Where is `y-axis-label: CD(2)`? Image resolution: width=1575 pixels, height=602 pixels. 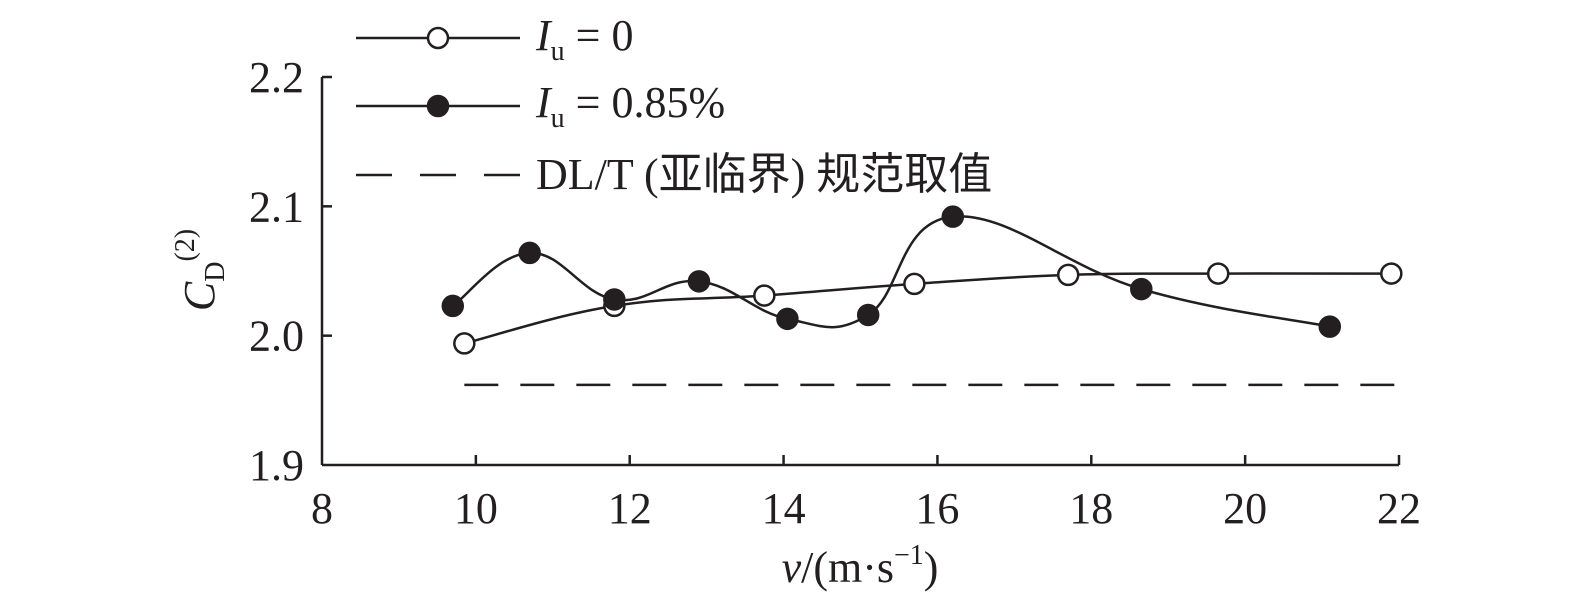
y-axis-label: CD(2) is located at coordinates (200, 270).